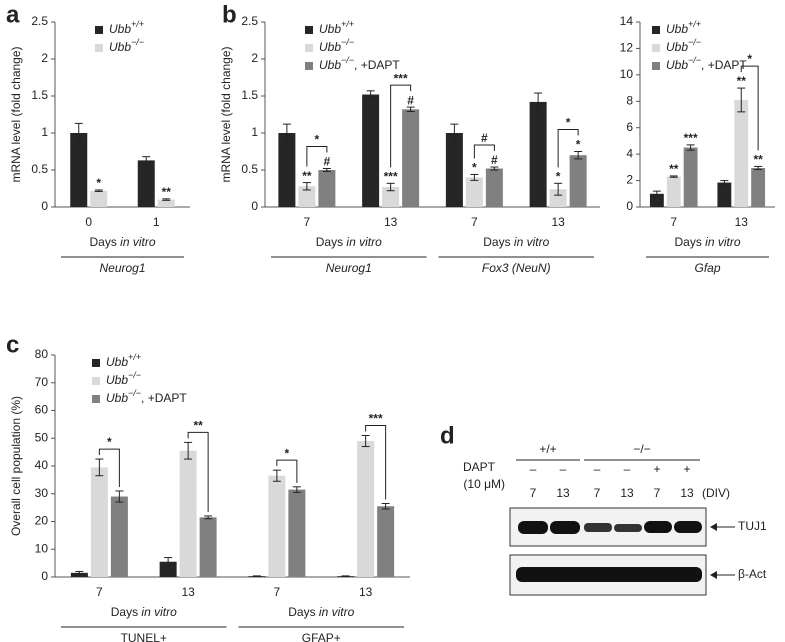 This screenshot has width=785, height=642. I want to click on y-tick-label: 2.5, so click(249, 21).